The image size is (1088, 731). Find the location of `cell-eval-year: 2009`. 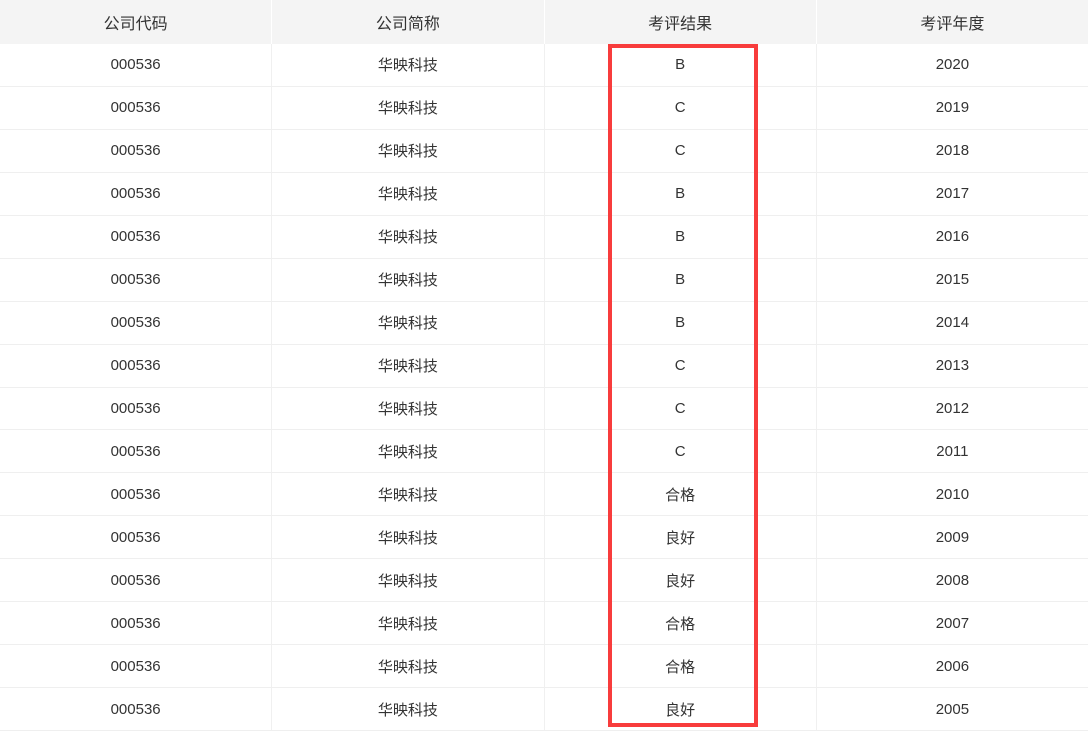

cell-eval-year: 2009 is located at coordinates (952, 537).